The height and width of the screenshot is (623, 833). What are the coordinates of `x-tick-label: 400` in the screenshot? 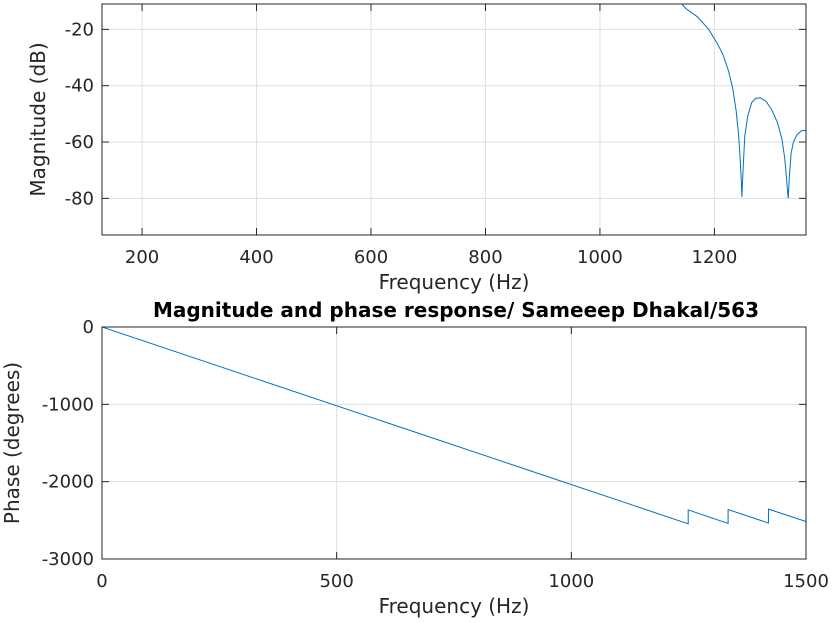 It's located at (256, 257).